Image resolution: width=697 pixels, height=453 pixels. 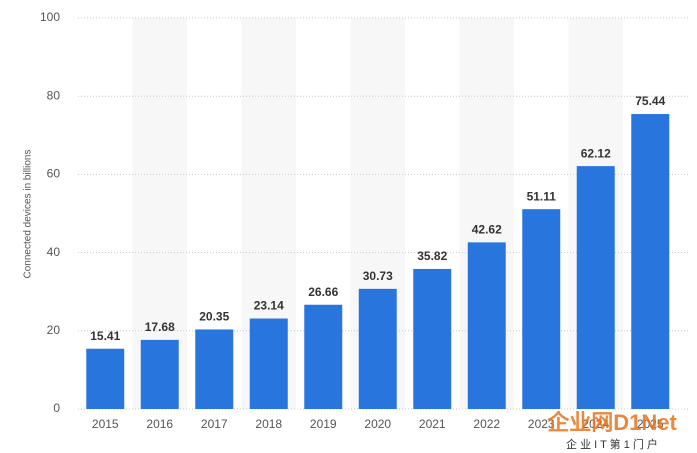 I want to click on value-label: 26.66, so click(x=323, y=292).